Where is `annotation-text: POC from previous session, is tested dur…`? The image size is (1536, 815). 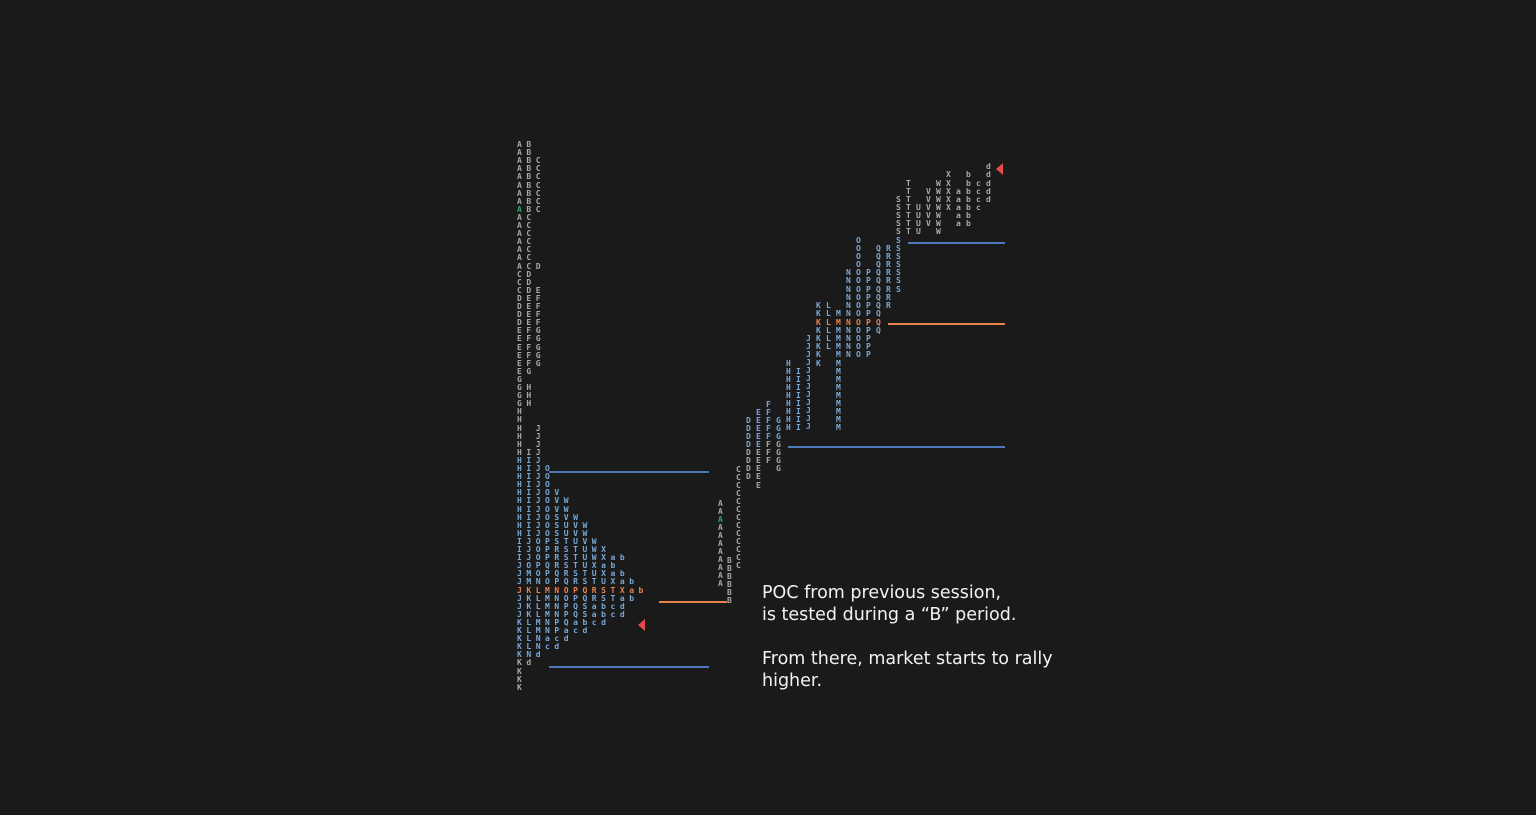
annotation-text: POC from previous session, is tested dur… is located at coordinates (907, 637).